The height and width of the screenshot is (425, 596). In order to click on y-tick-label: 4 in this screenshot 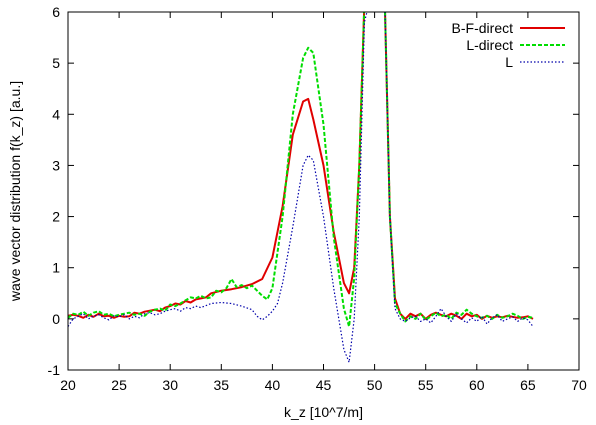, I will do `click(56, 114)`.